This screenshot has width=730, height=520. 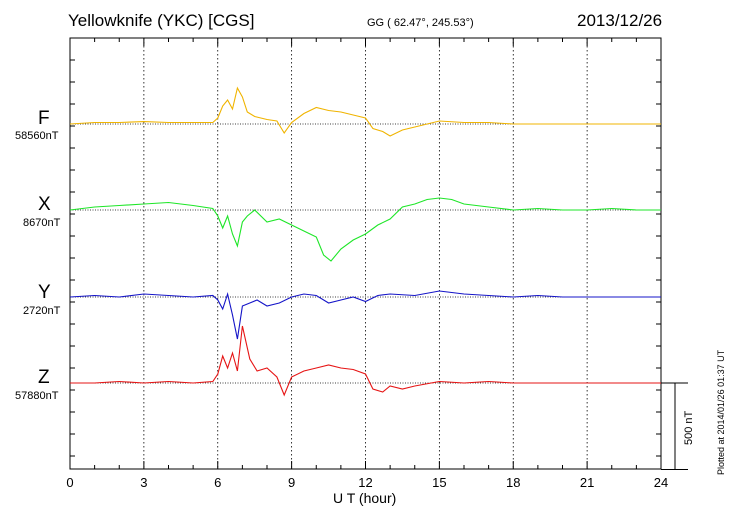 What do you see at coordinates (721, 412) in the screenshot?
I see `plotted-timestamp: Plotted at 2014/01/26 01:37 UT` at bounding box center [721, 412].